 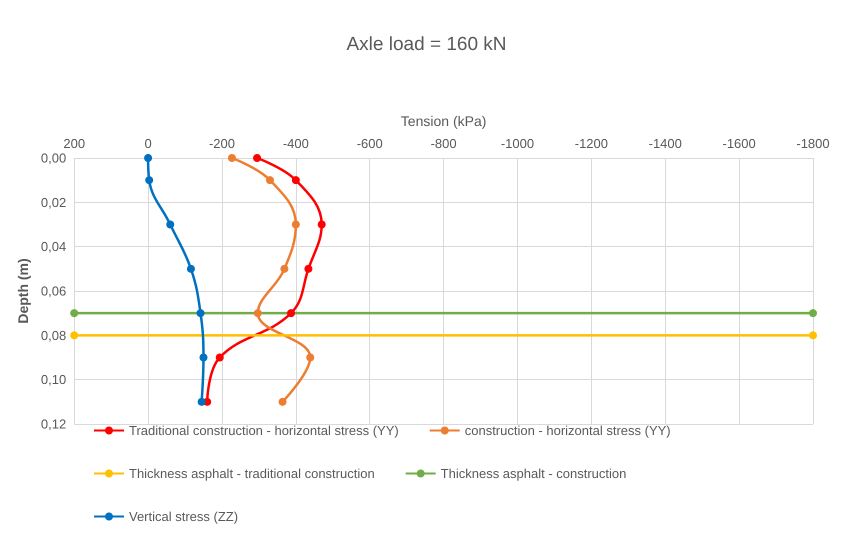 I want to click on x-tick-label: -1600, so click(x=739, y=143).